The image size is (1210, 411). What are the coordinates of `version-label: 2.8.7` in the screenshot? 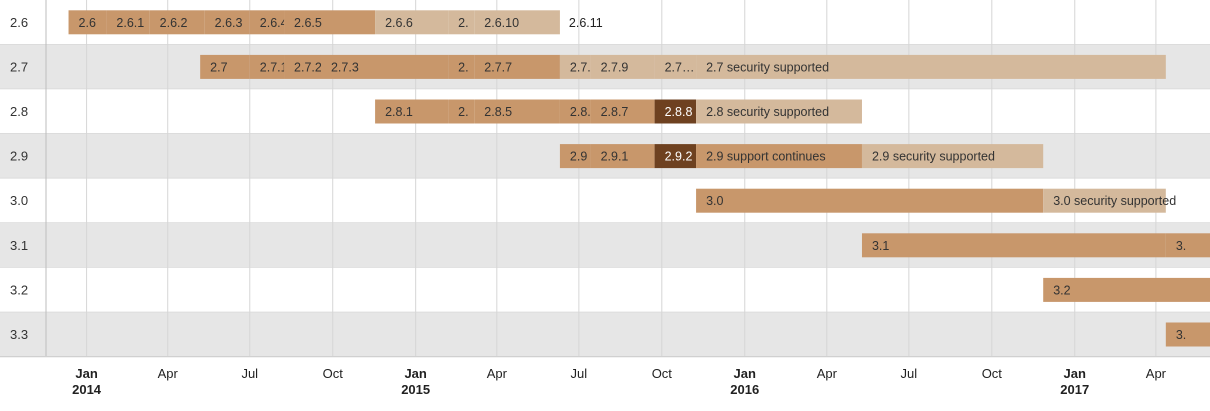 It's located at (615, 112).